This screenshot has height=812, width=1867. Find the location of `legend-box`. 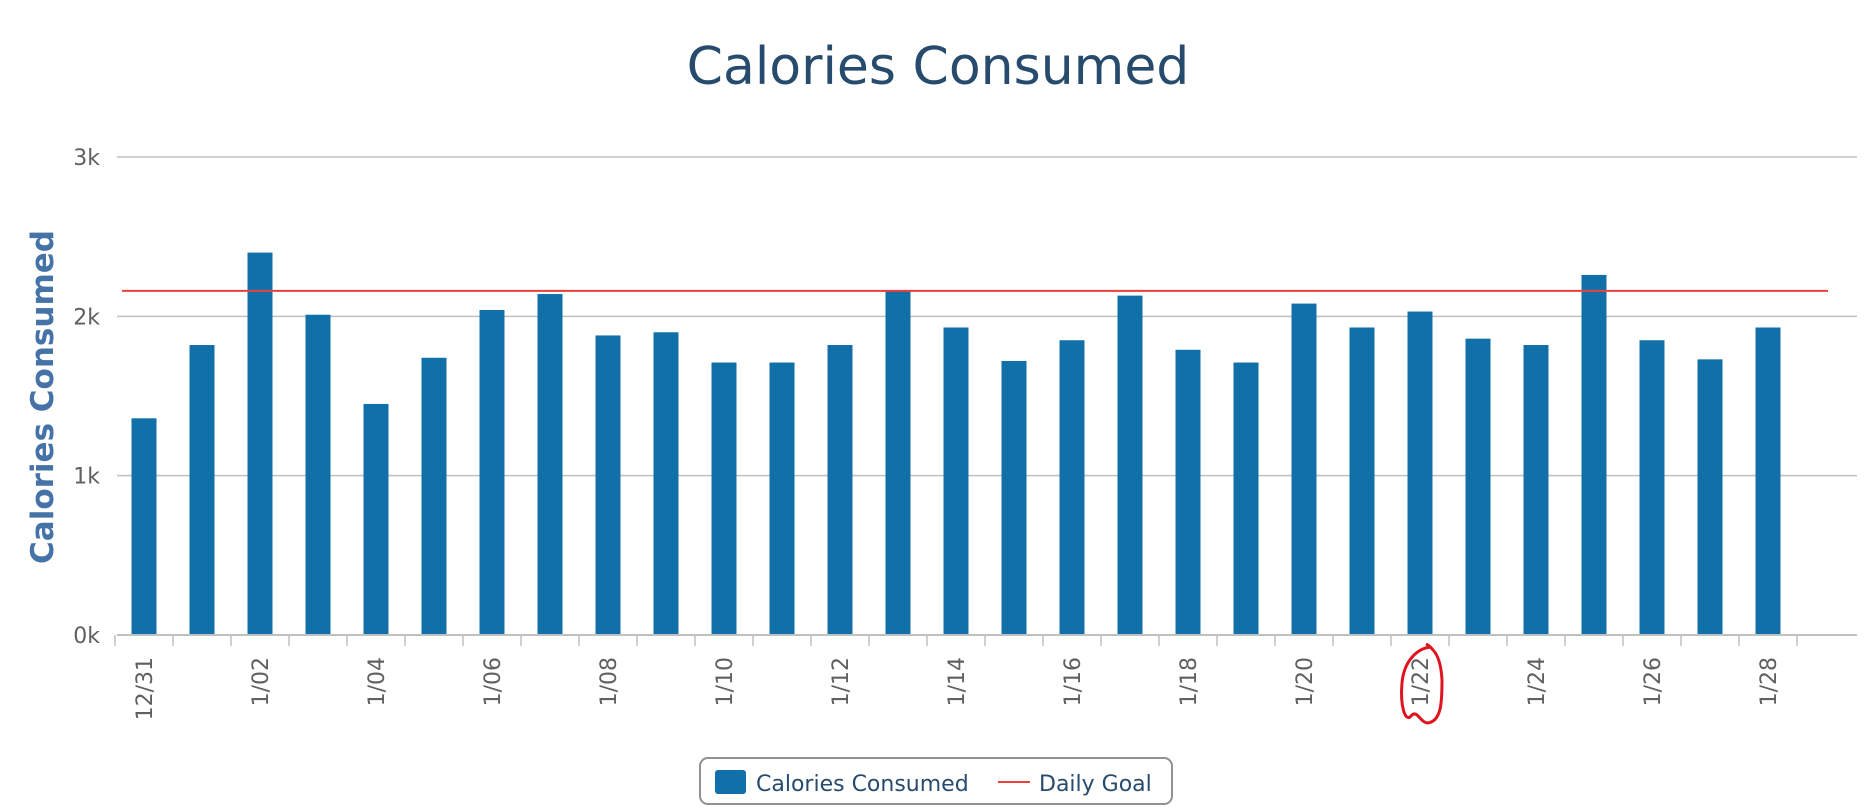

legend-box is located at coordinates (936, 781).